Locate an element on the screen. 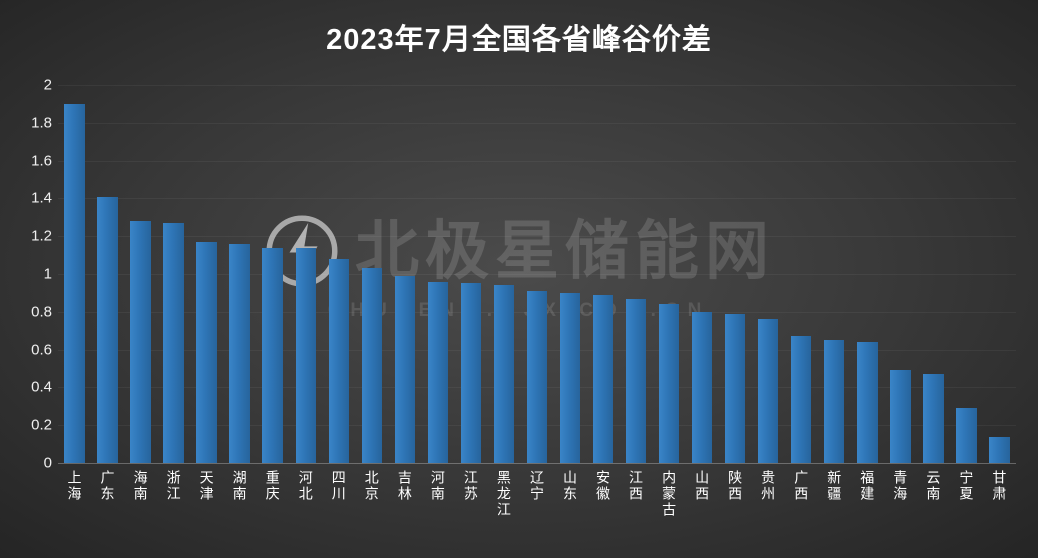 The image size is (1038, 558). x-axis-label: 广东 is located at coordinates (107, 486).